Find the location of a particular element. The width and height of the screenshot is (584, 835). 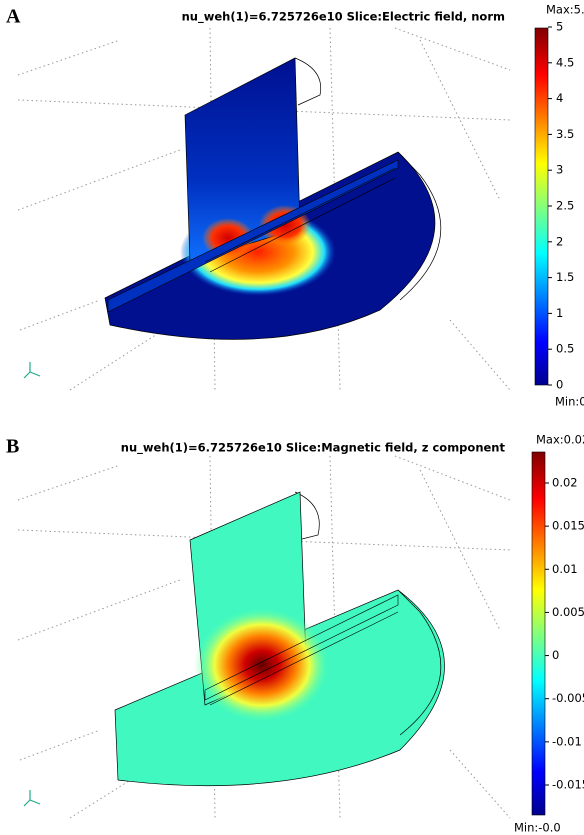

tick-label: 2.5 is located at coordinates (565, 206).